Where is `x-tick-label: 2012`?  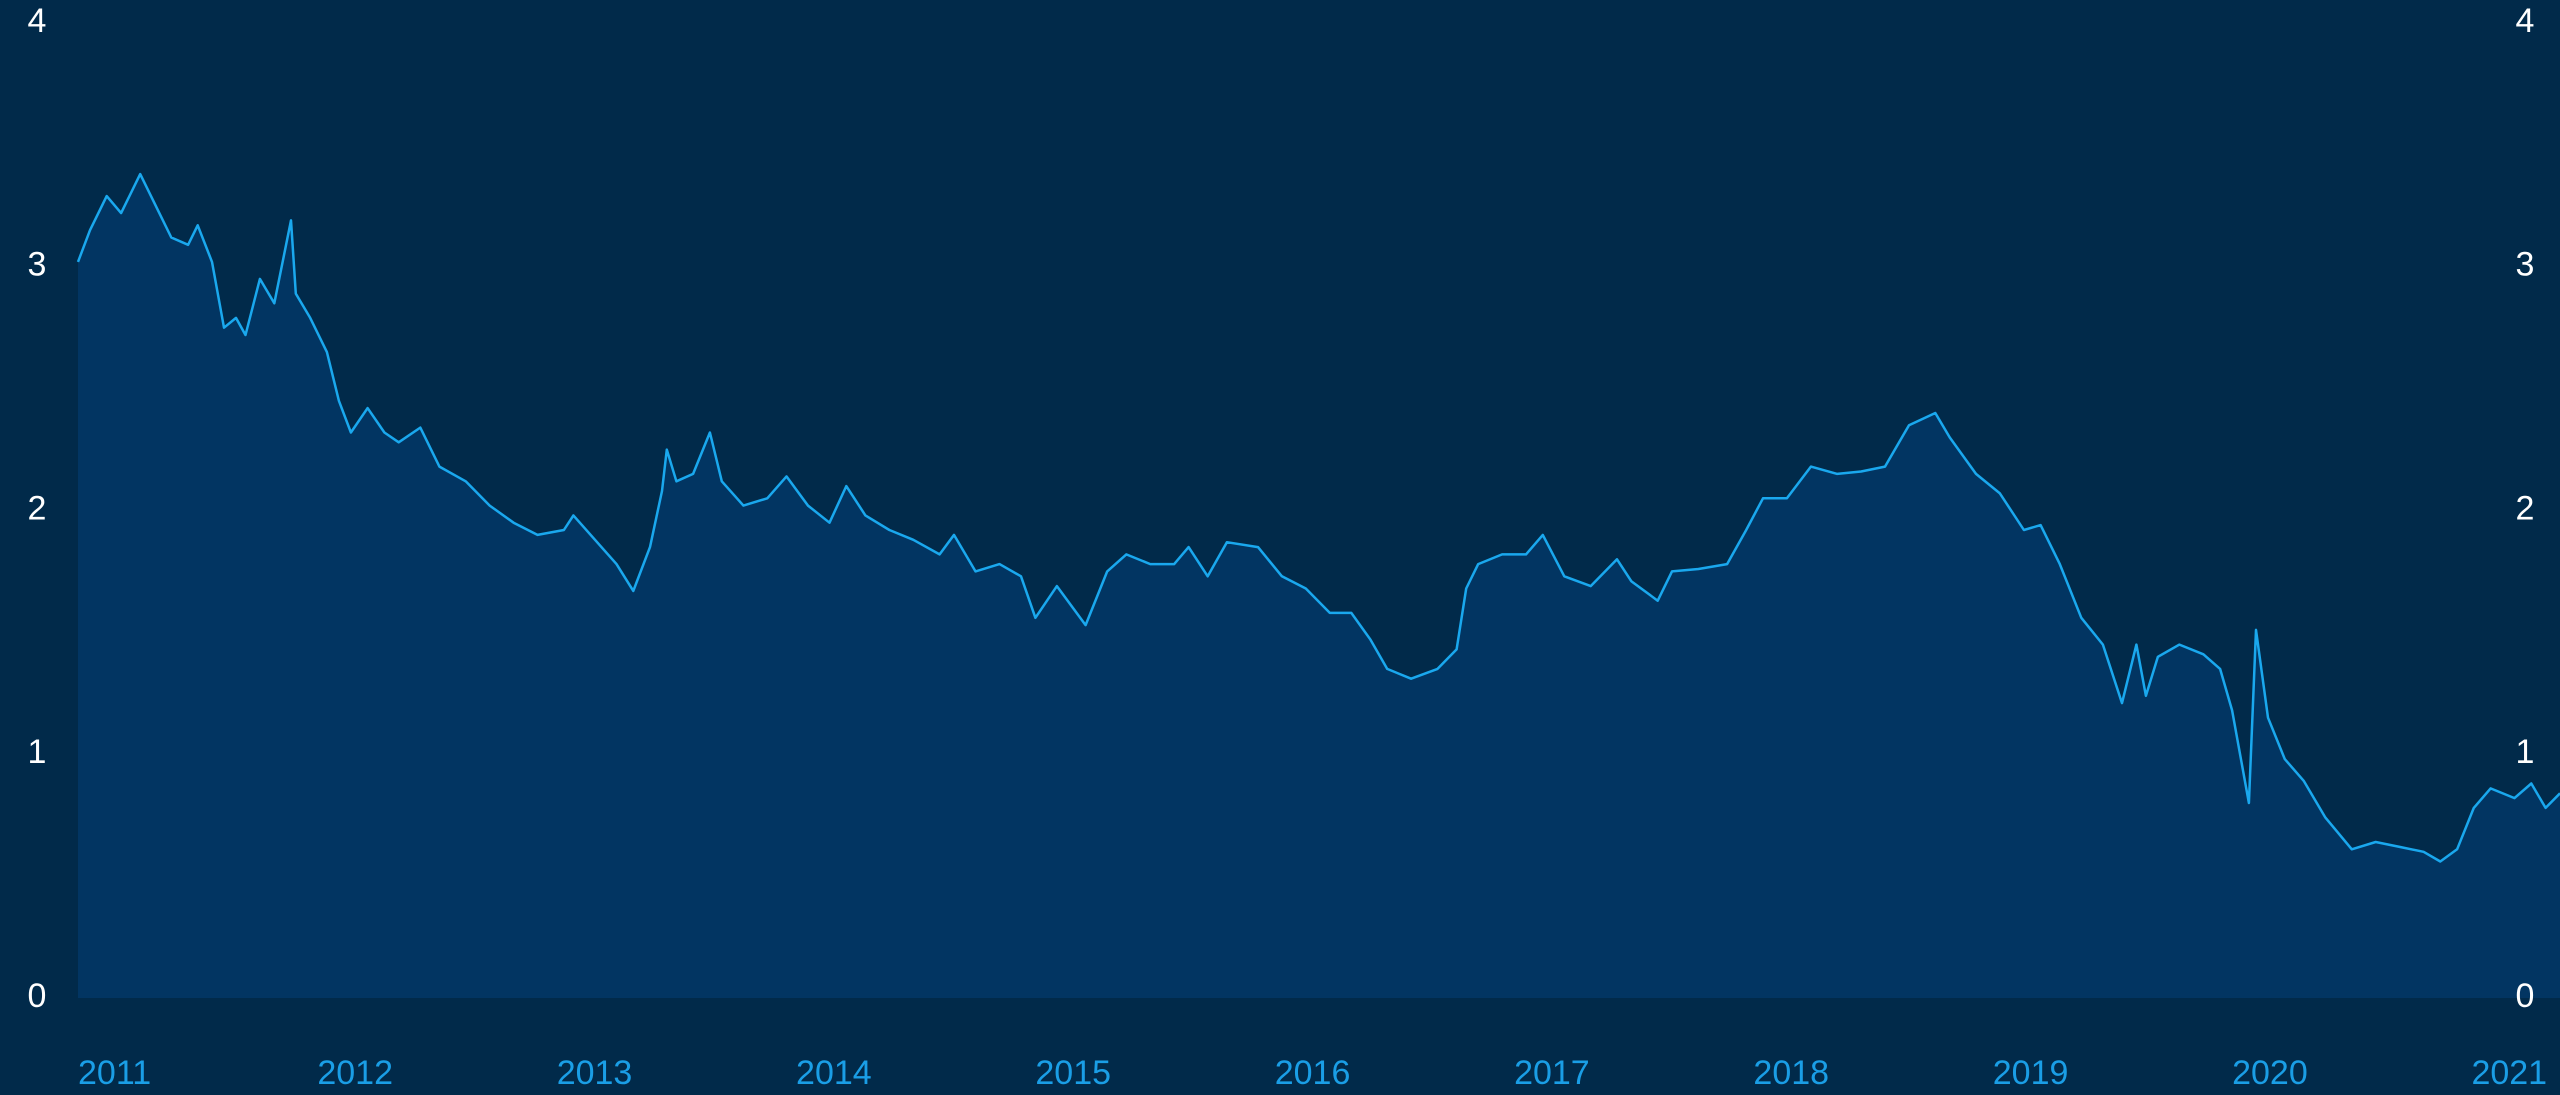 x-tick-label: 2012 is located at coordinates (355, 1073).